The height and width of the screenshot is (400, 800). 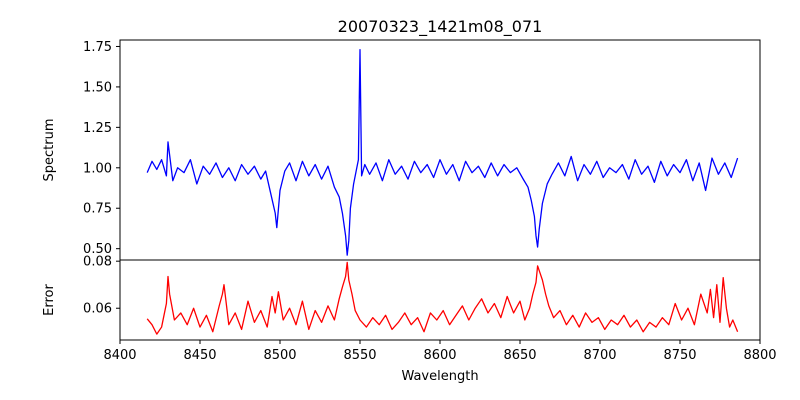 What do you see at coordinates (359, 355) in the screenshot?
I see `xtick-label: 8550` at bounding box center [359, 355].